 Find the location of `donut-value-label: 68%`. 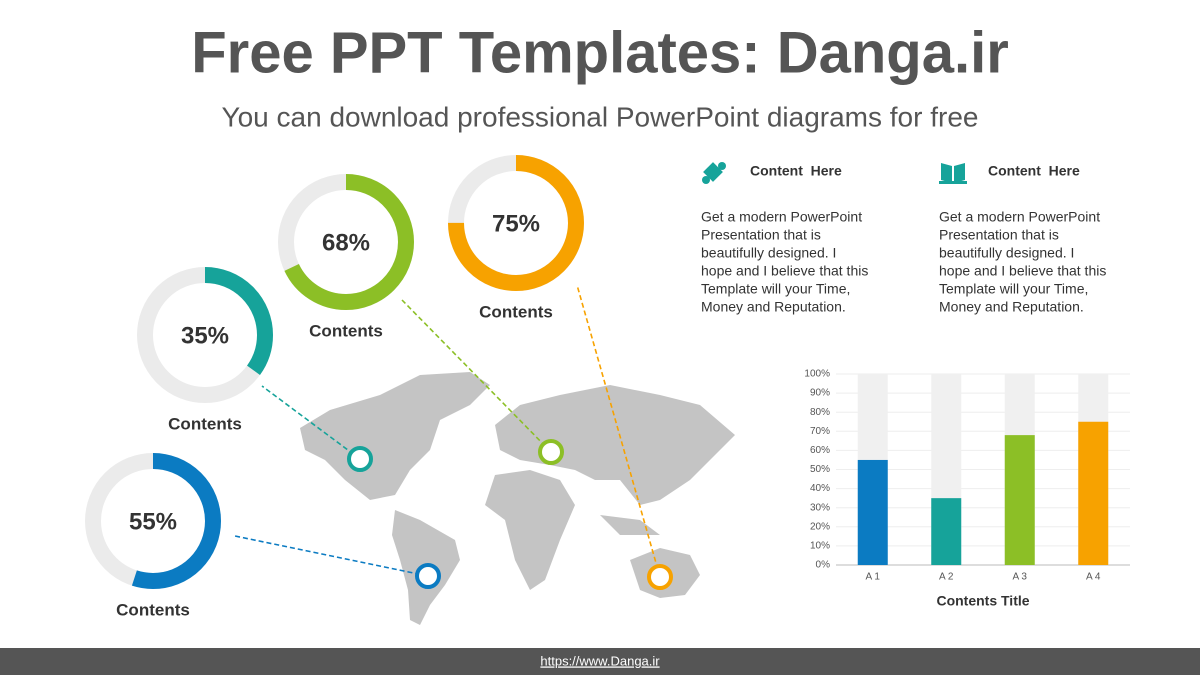

donut-value-label: 68% is located at coordinates (346, 242).